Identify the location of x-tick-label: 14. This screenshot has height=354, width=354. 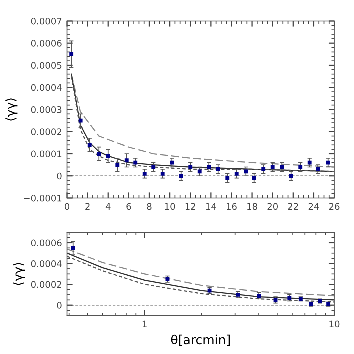
(211, 206).